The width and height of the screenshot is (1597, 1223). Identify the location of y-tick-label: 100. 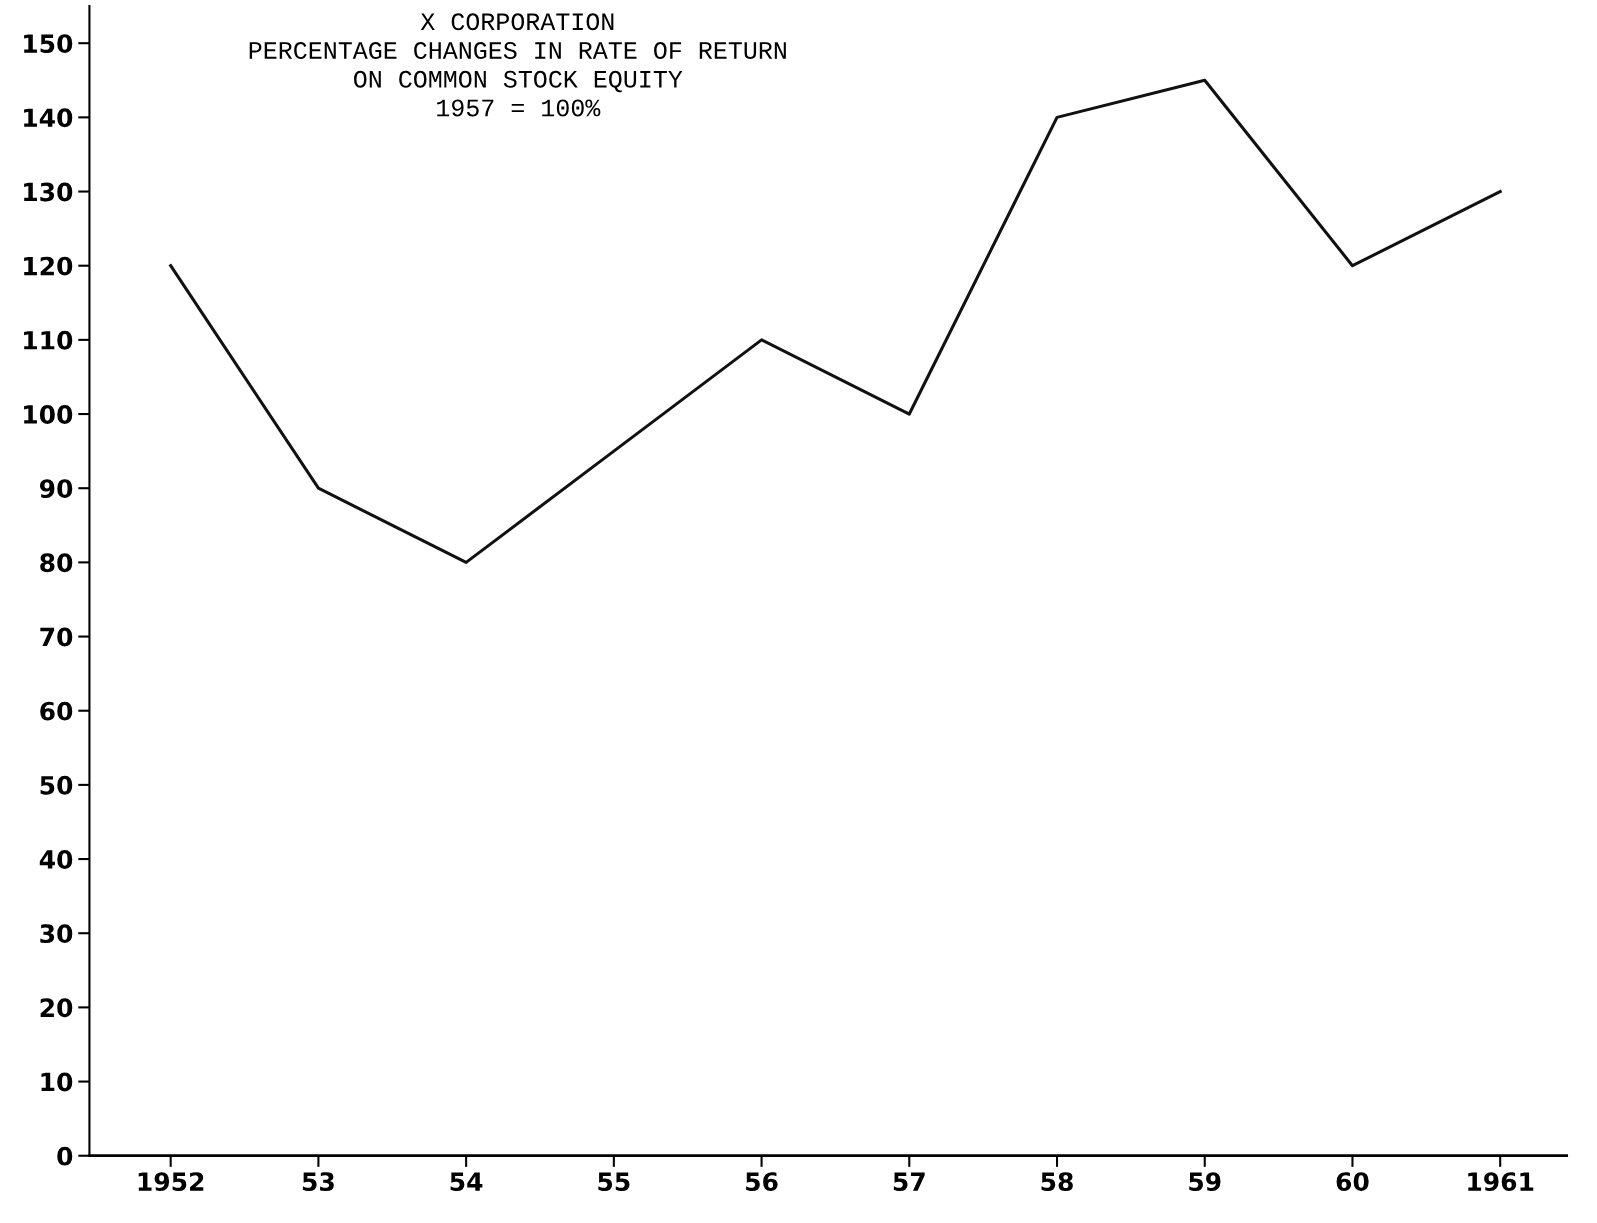
(48, 414).